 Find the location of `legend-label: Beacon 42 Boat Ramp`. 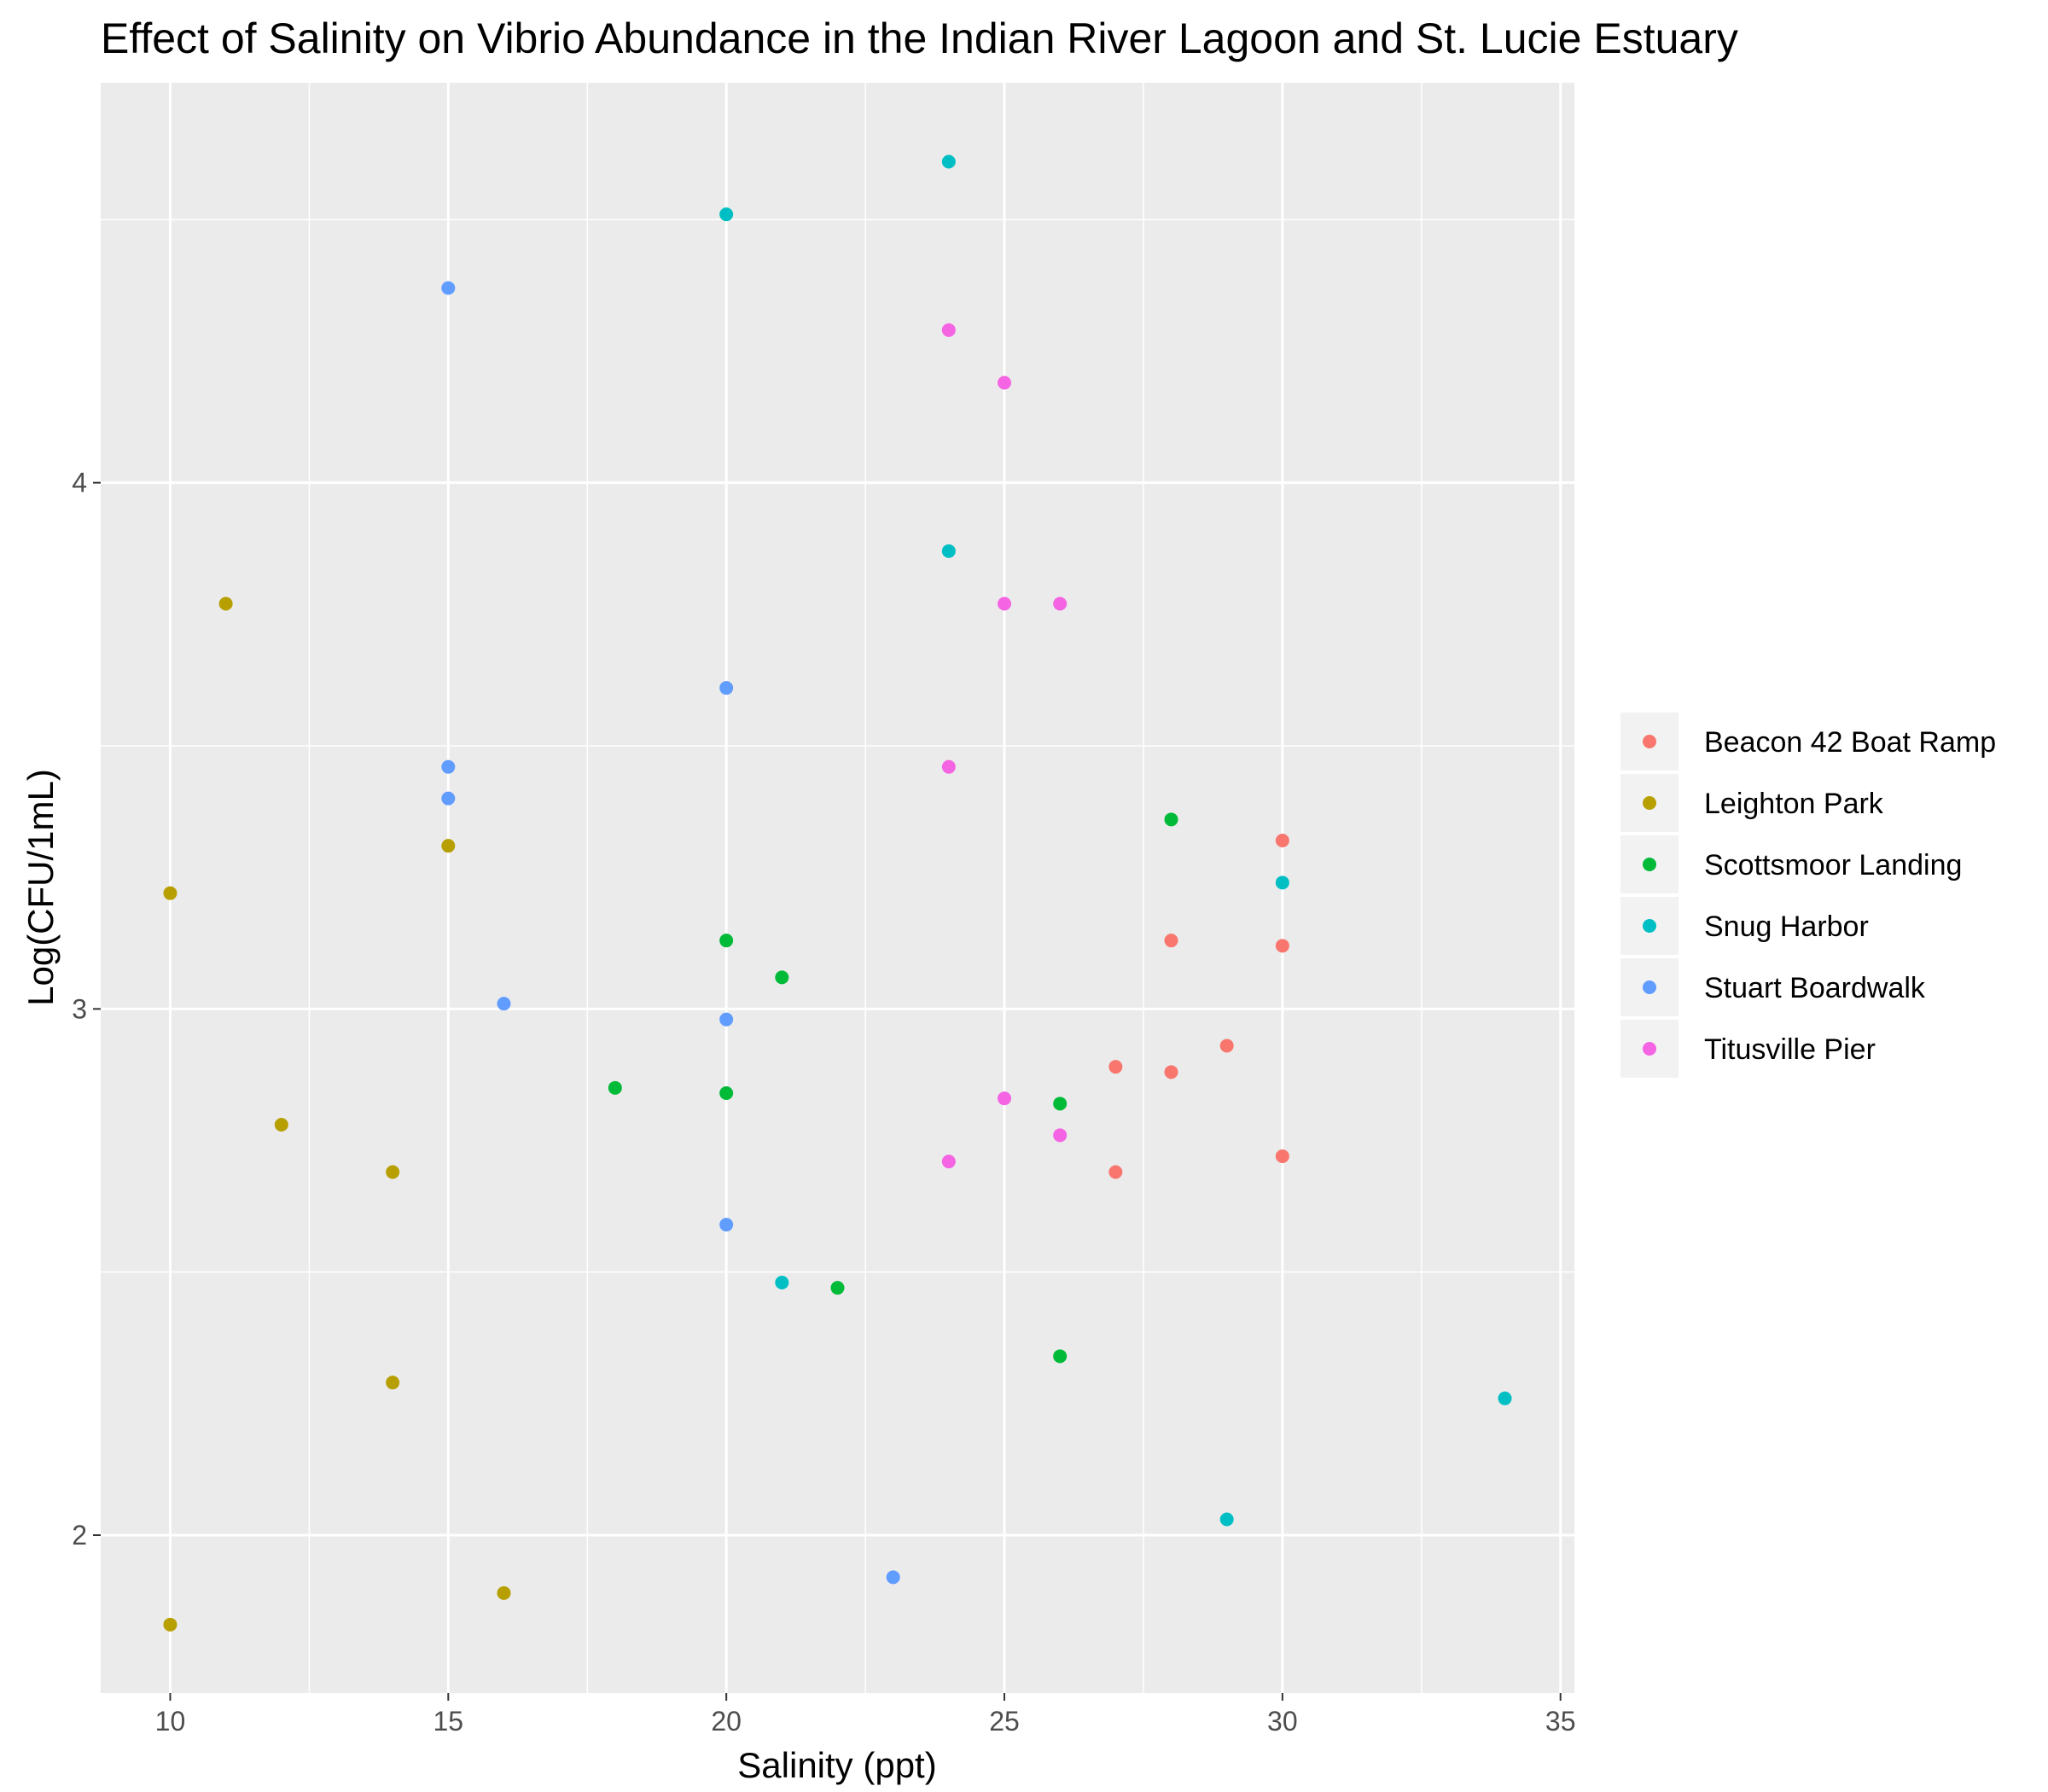

legend-label: Beacon 42 Boat Ramp is located at coordinates (1850, 742).